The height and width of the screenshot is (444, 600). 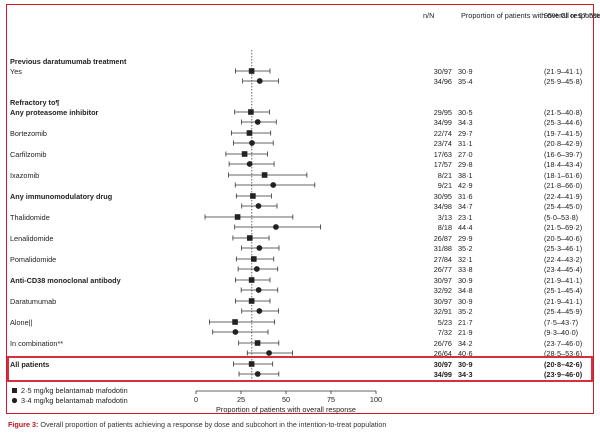 What do you see at coordinates (563, 364) in the screenshot?
I see `ci-value: (20·8–42·6)` at bounding box center [563, 364].